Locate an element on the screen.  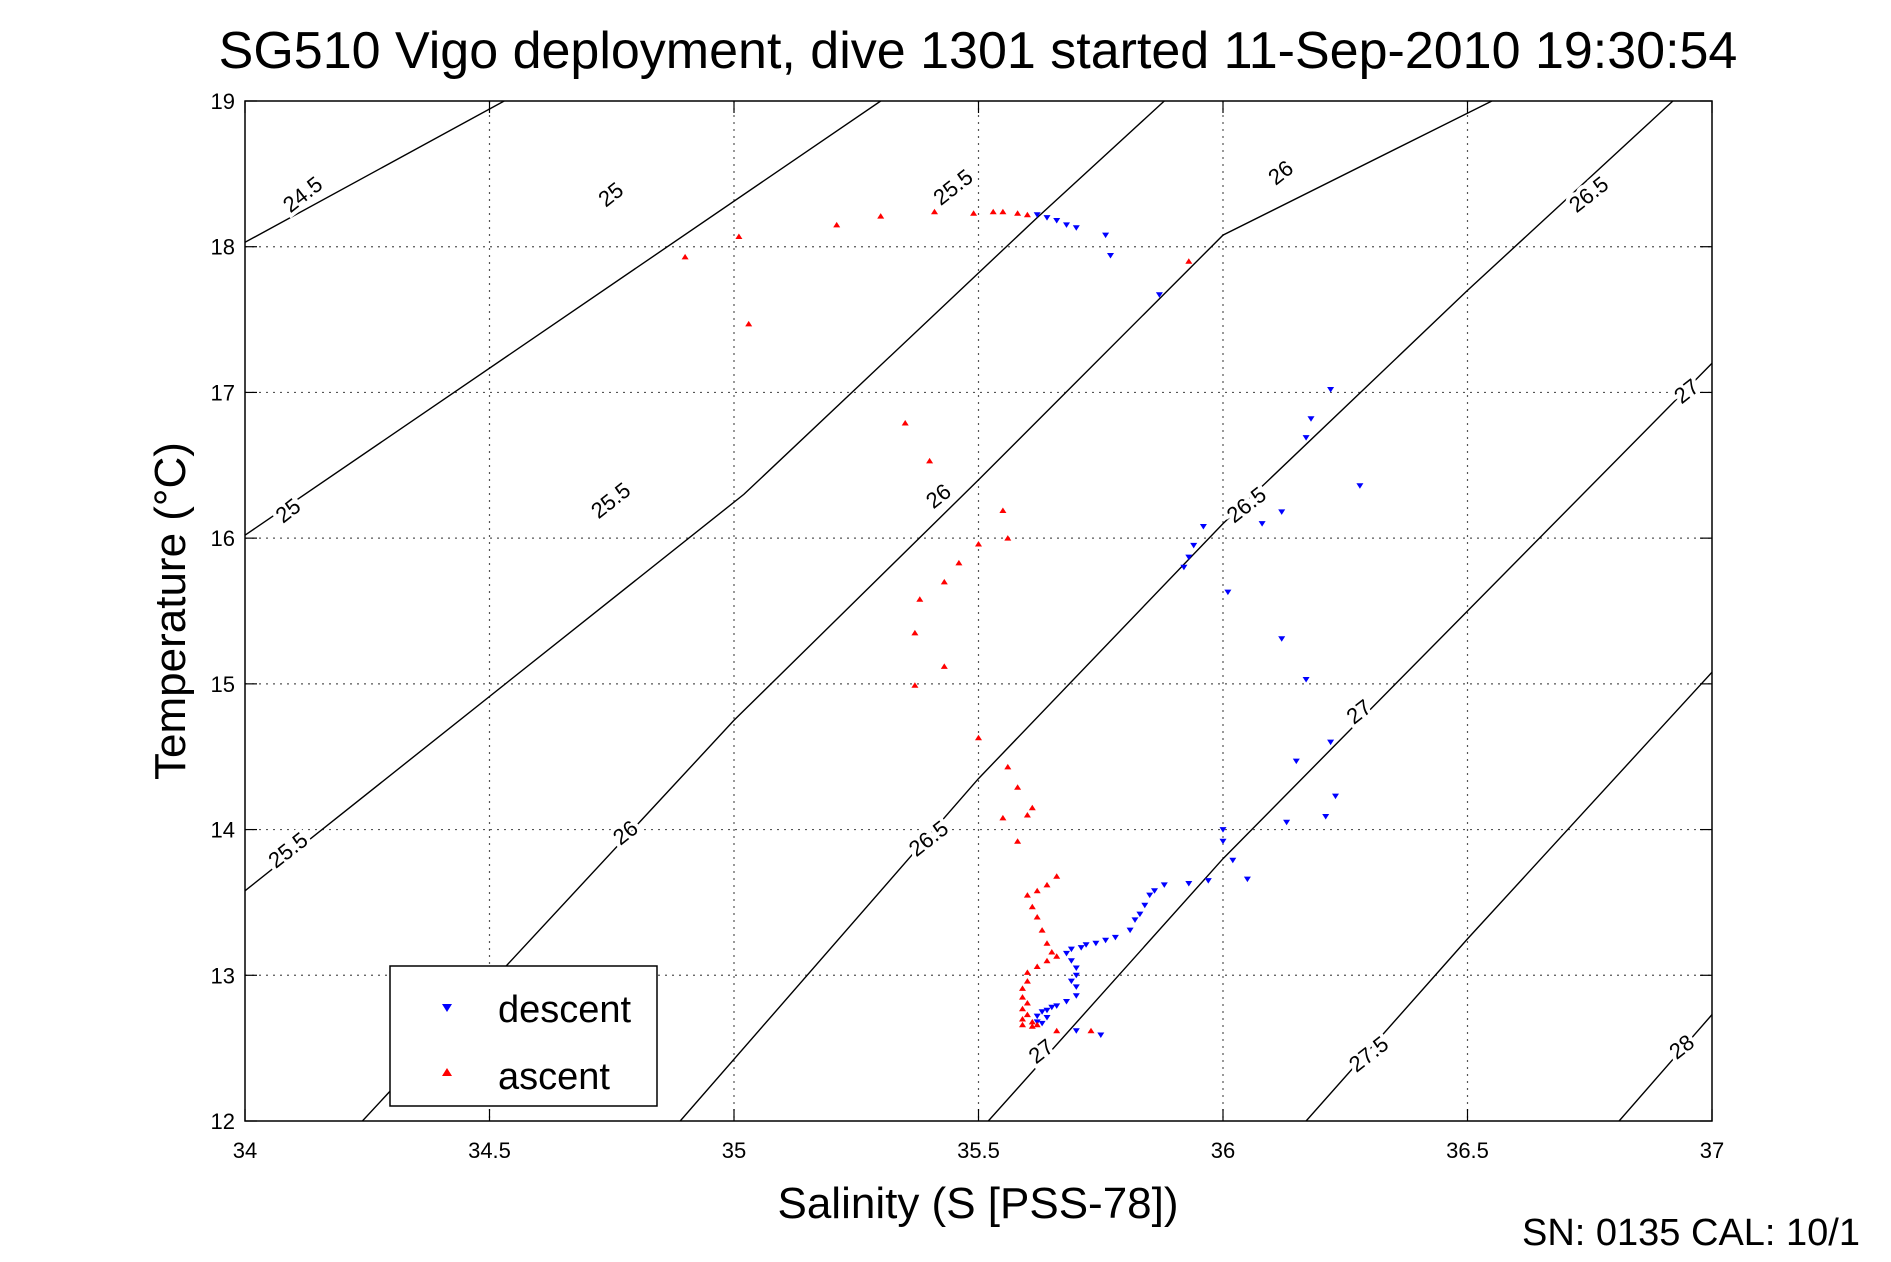
legend-marker-ascent is located at coordinates (447, 1072).